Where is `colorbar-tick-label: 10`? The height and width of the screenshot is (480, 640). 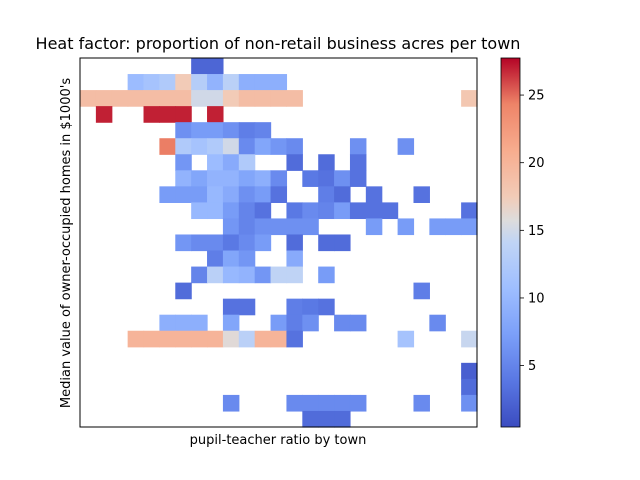
colorbar-tick-label: 10 is located at coordinates (536, 298).